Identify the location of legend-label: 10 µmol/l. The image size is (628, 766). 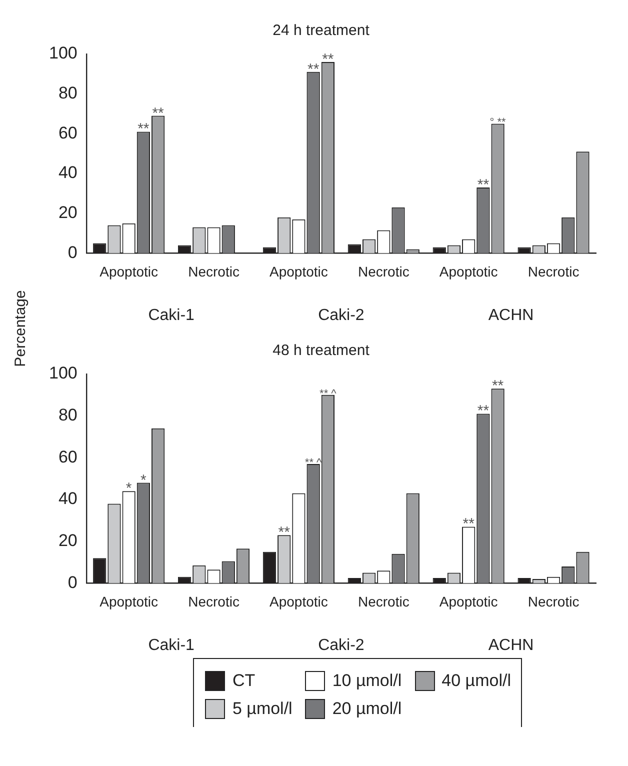
(367, 681).